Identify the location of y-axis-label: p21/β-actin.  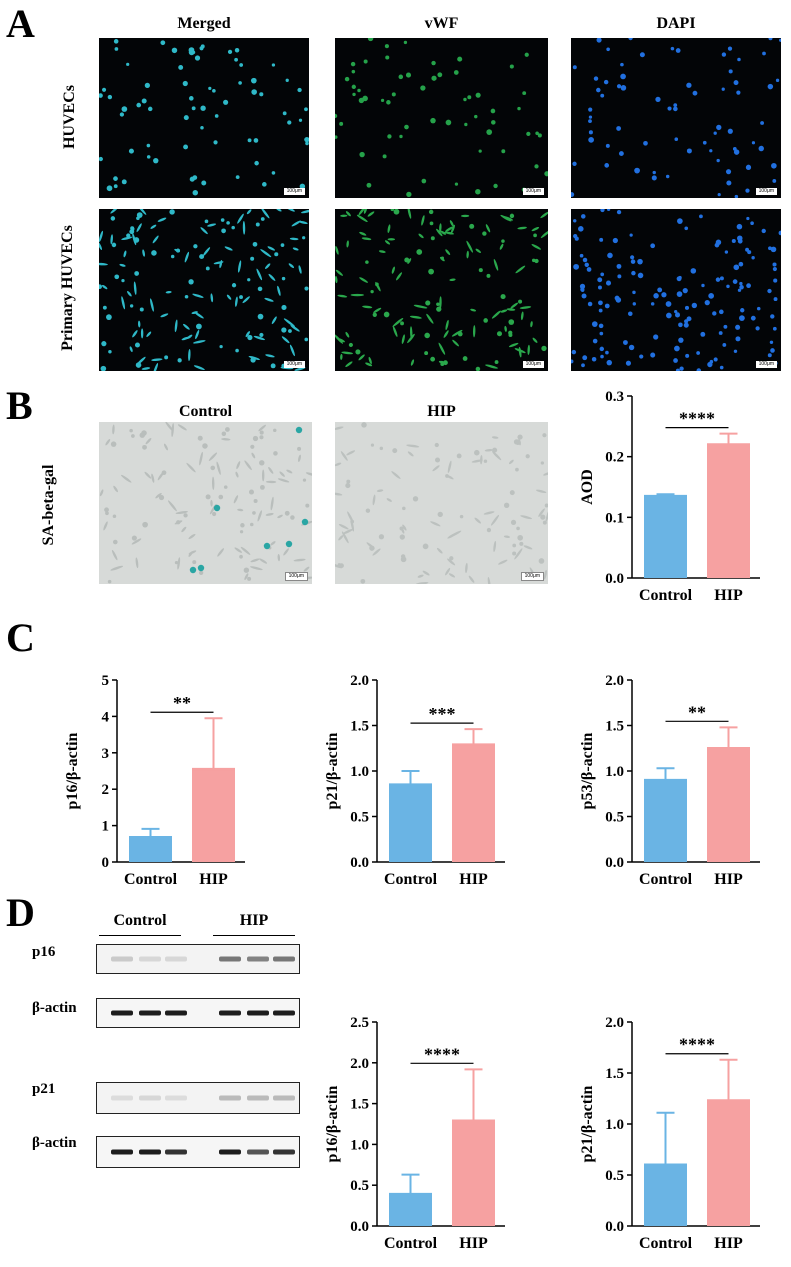
(587, 1123).